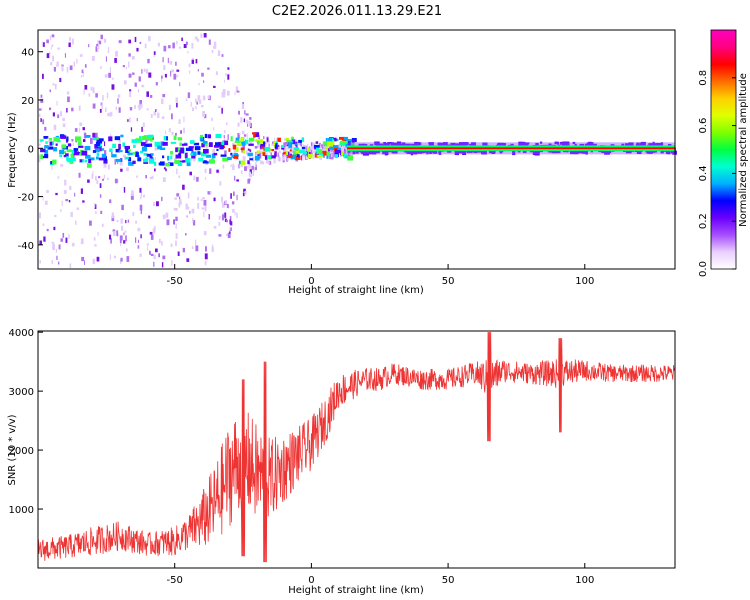  Describe the element at coordinates (26, 422) in the screenshot. I see `snr-y-axis: 1000 2000 3000 4000` at that location.